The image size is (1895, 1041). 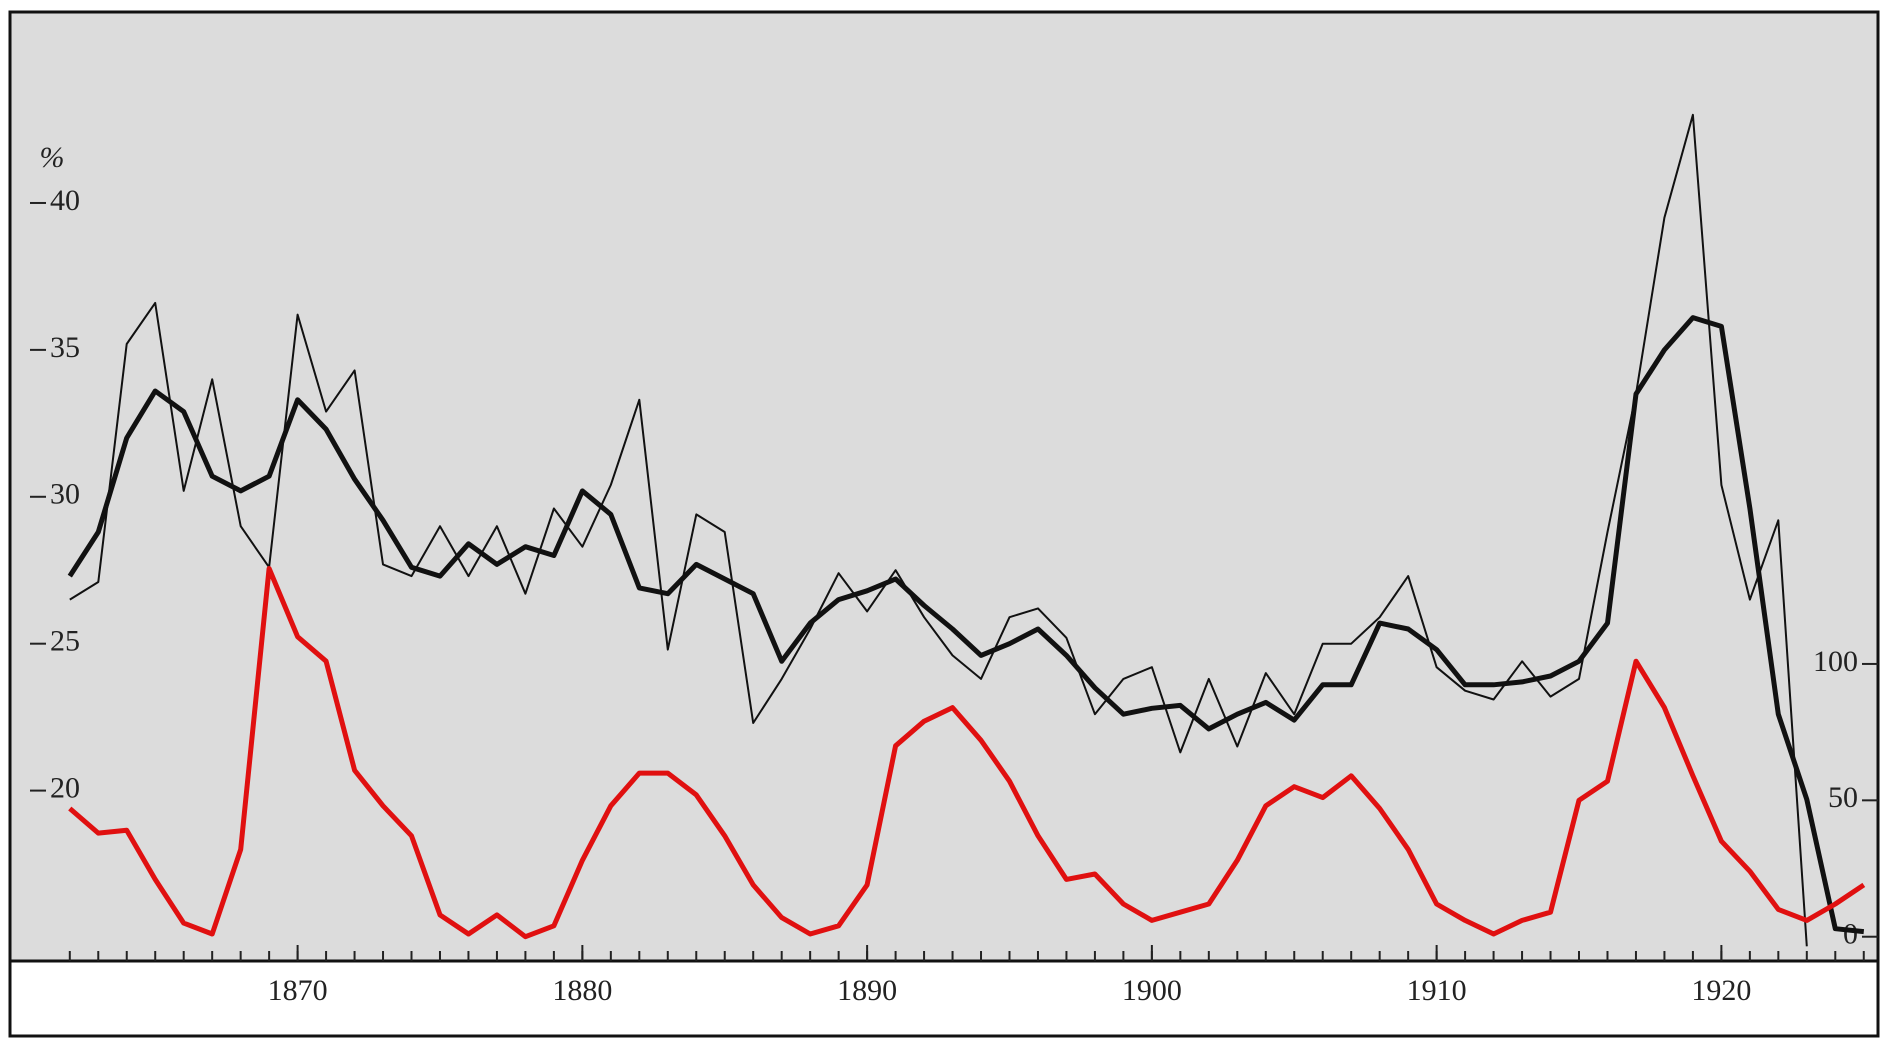 What do you see at coordinates (1850, 934) in the screenshot?
I see `y2-tick-label: 0` at bounding box center [1850, 934].